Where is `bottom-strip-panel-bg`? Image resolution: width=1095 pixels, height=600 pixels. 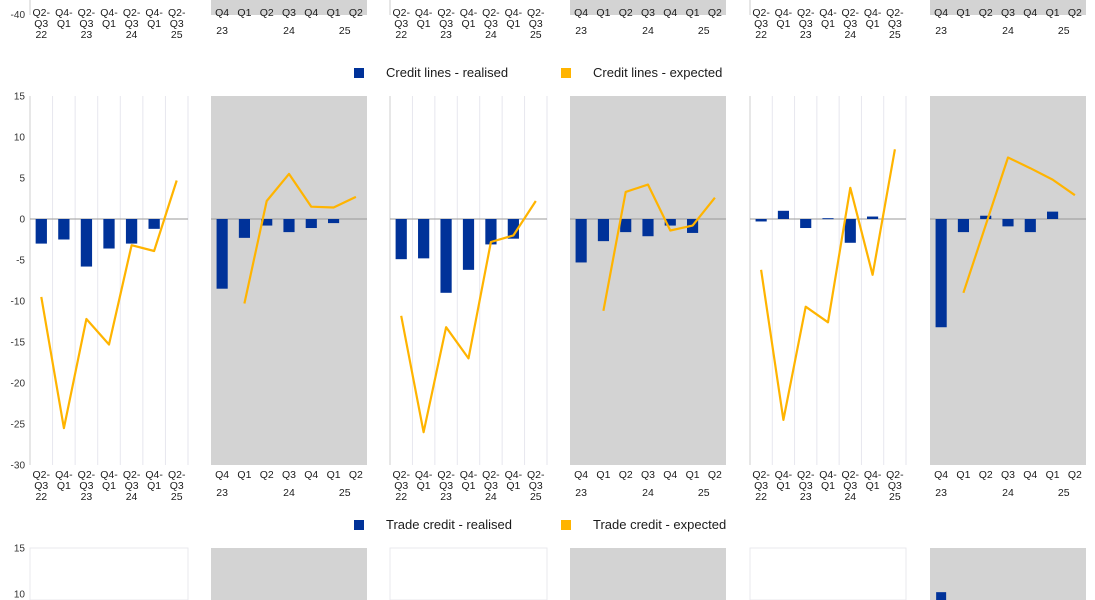 bottom-strip-panel-bg is located at coordinates (648, 574).